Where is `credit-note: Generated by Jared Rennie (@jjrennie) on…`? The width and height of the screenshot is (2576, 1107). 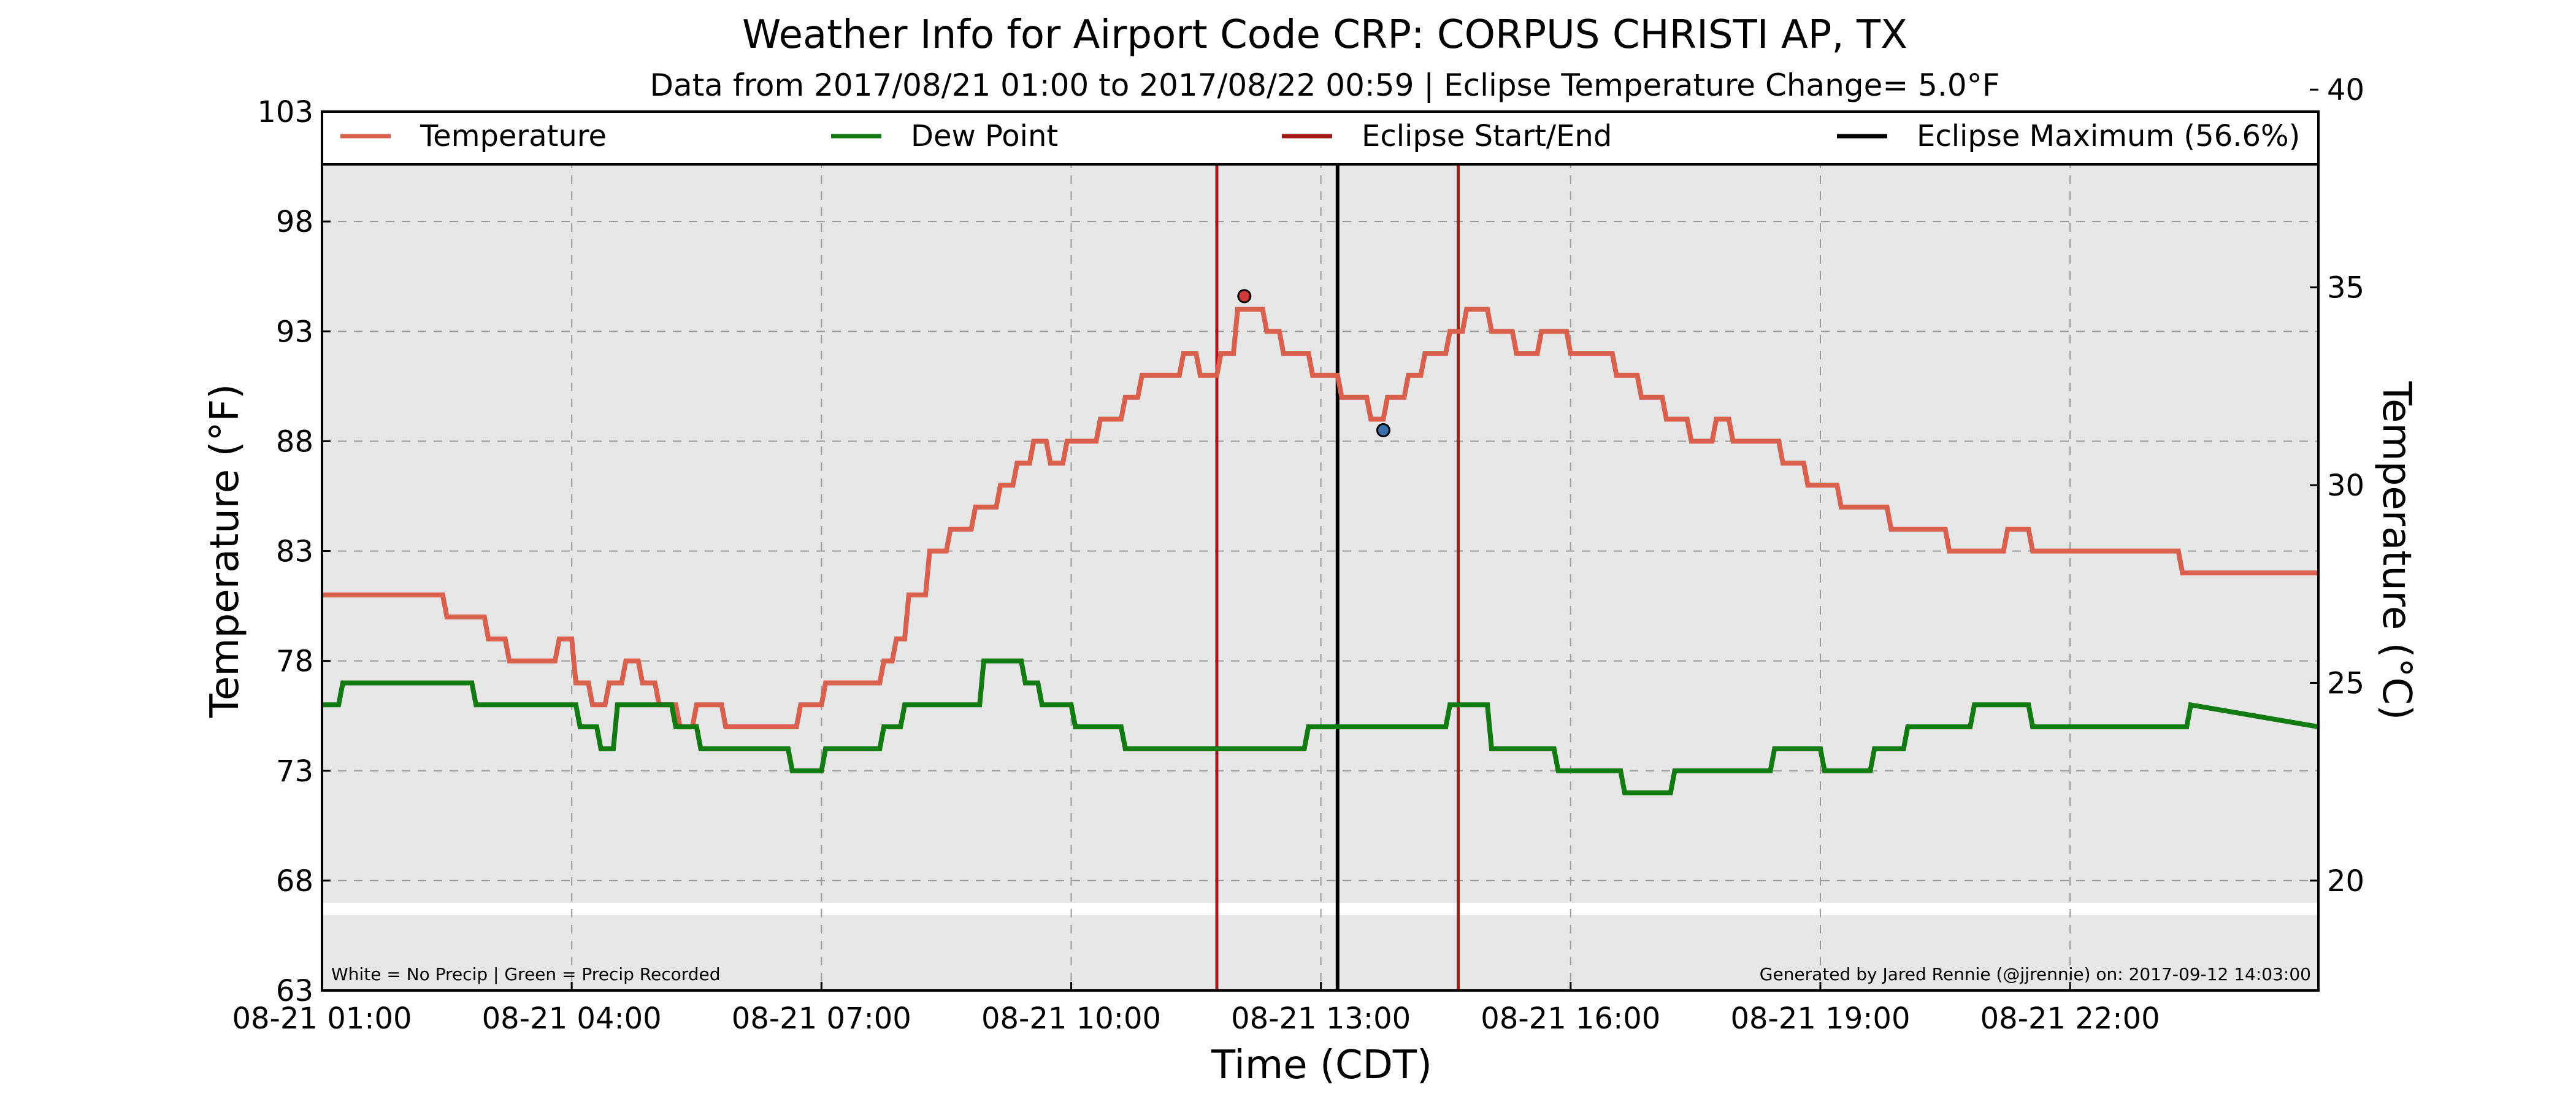 credit-note: Generated by Jared Rennie (@jjrennie) on… is located at coordinates (2035, 974).